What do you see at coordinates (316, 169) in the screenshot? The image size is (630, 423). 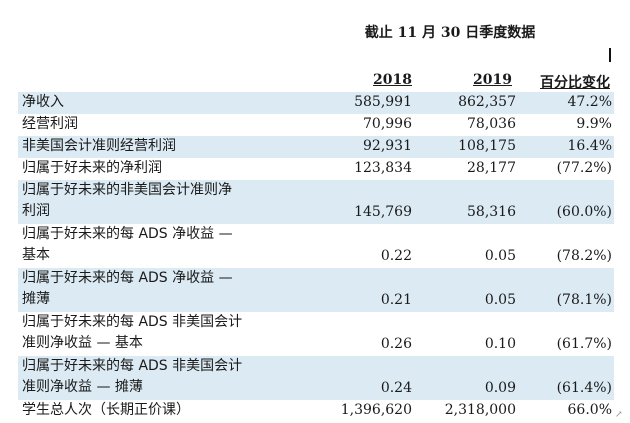 I see `table-row: 归属于好未来的净利润 123,834 28,177 (77.2%)` at bounding box center [316, 169].